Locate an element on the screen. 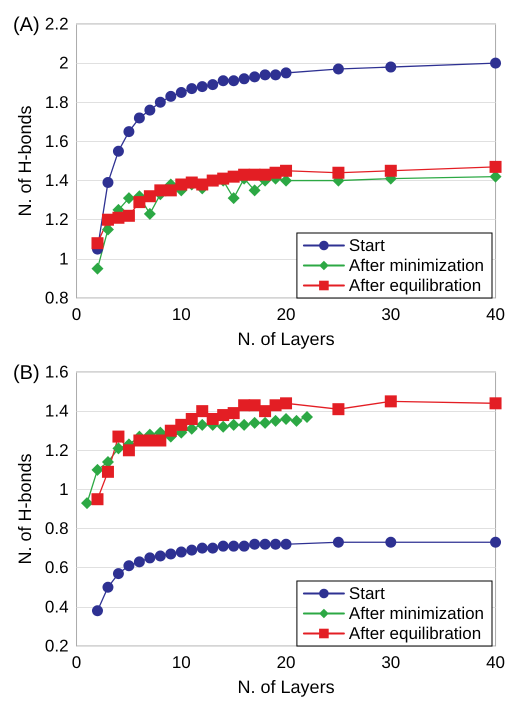  y-tick-label: 0.4 is located at coordinates (56, 606).